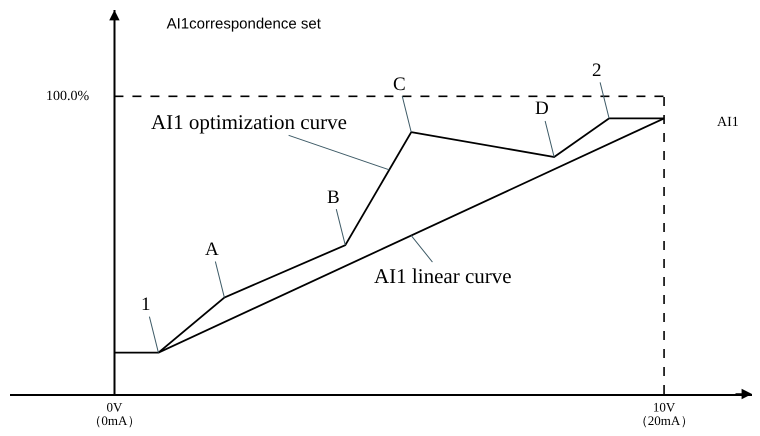  What do you see at coordinates (145, 304) in the screenshot?
I see `annotation: 1` at bounding box center [145, 304].